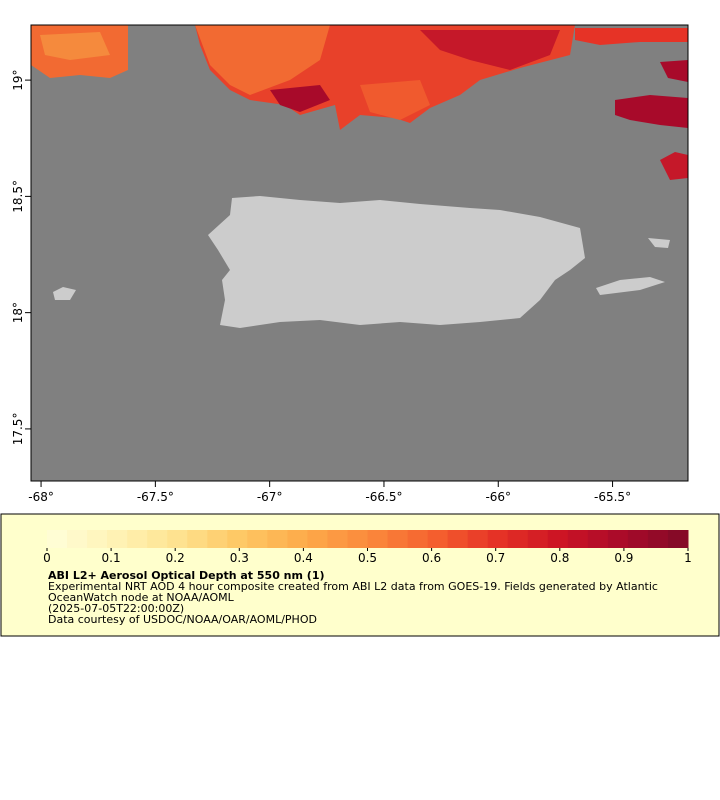 The height and width of the screenshot is (800, 720). I want to click on y-tick-label: 18.5°, so click(18, 196).